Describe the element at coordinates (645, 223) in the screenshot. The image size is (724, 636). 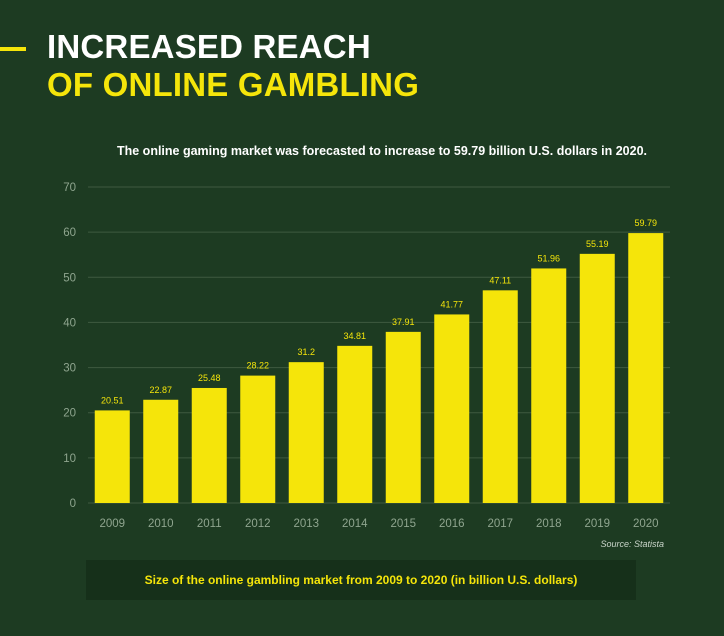
I see `data-label: 59.79` at that location.